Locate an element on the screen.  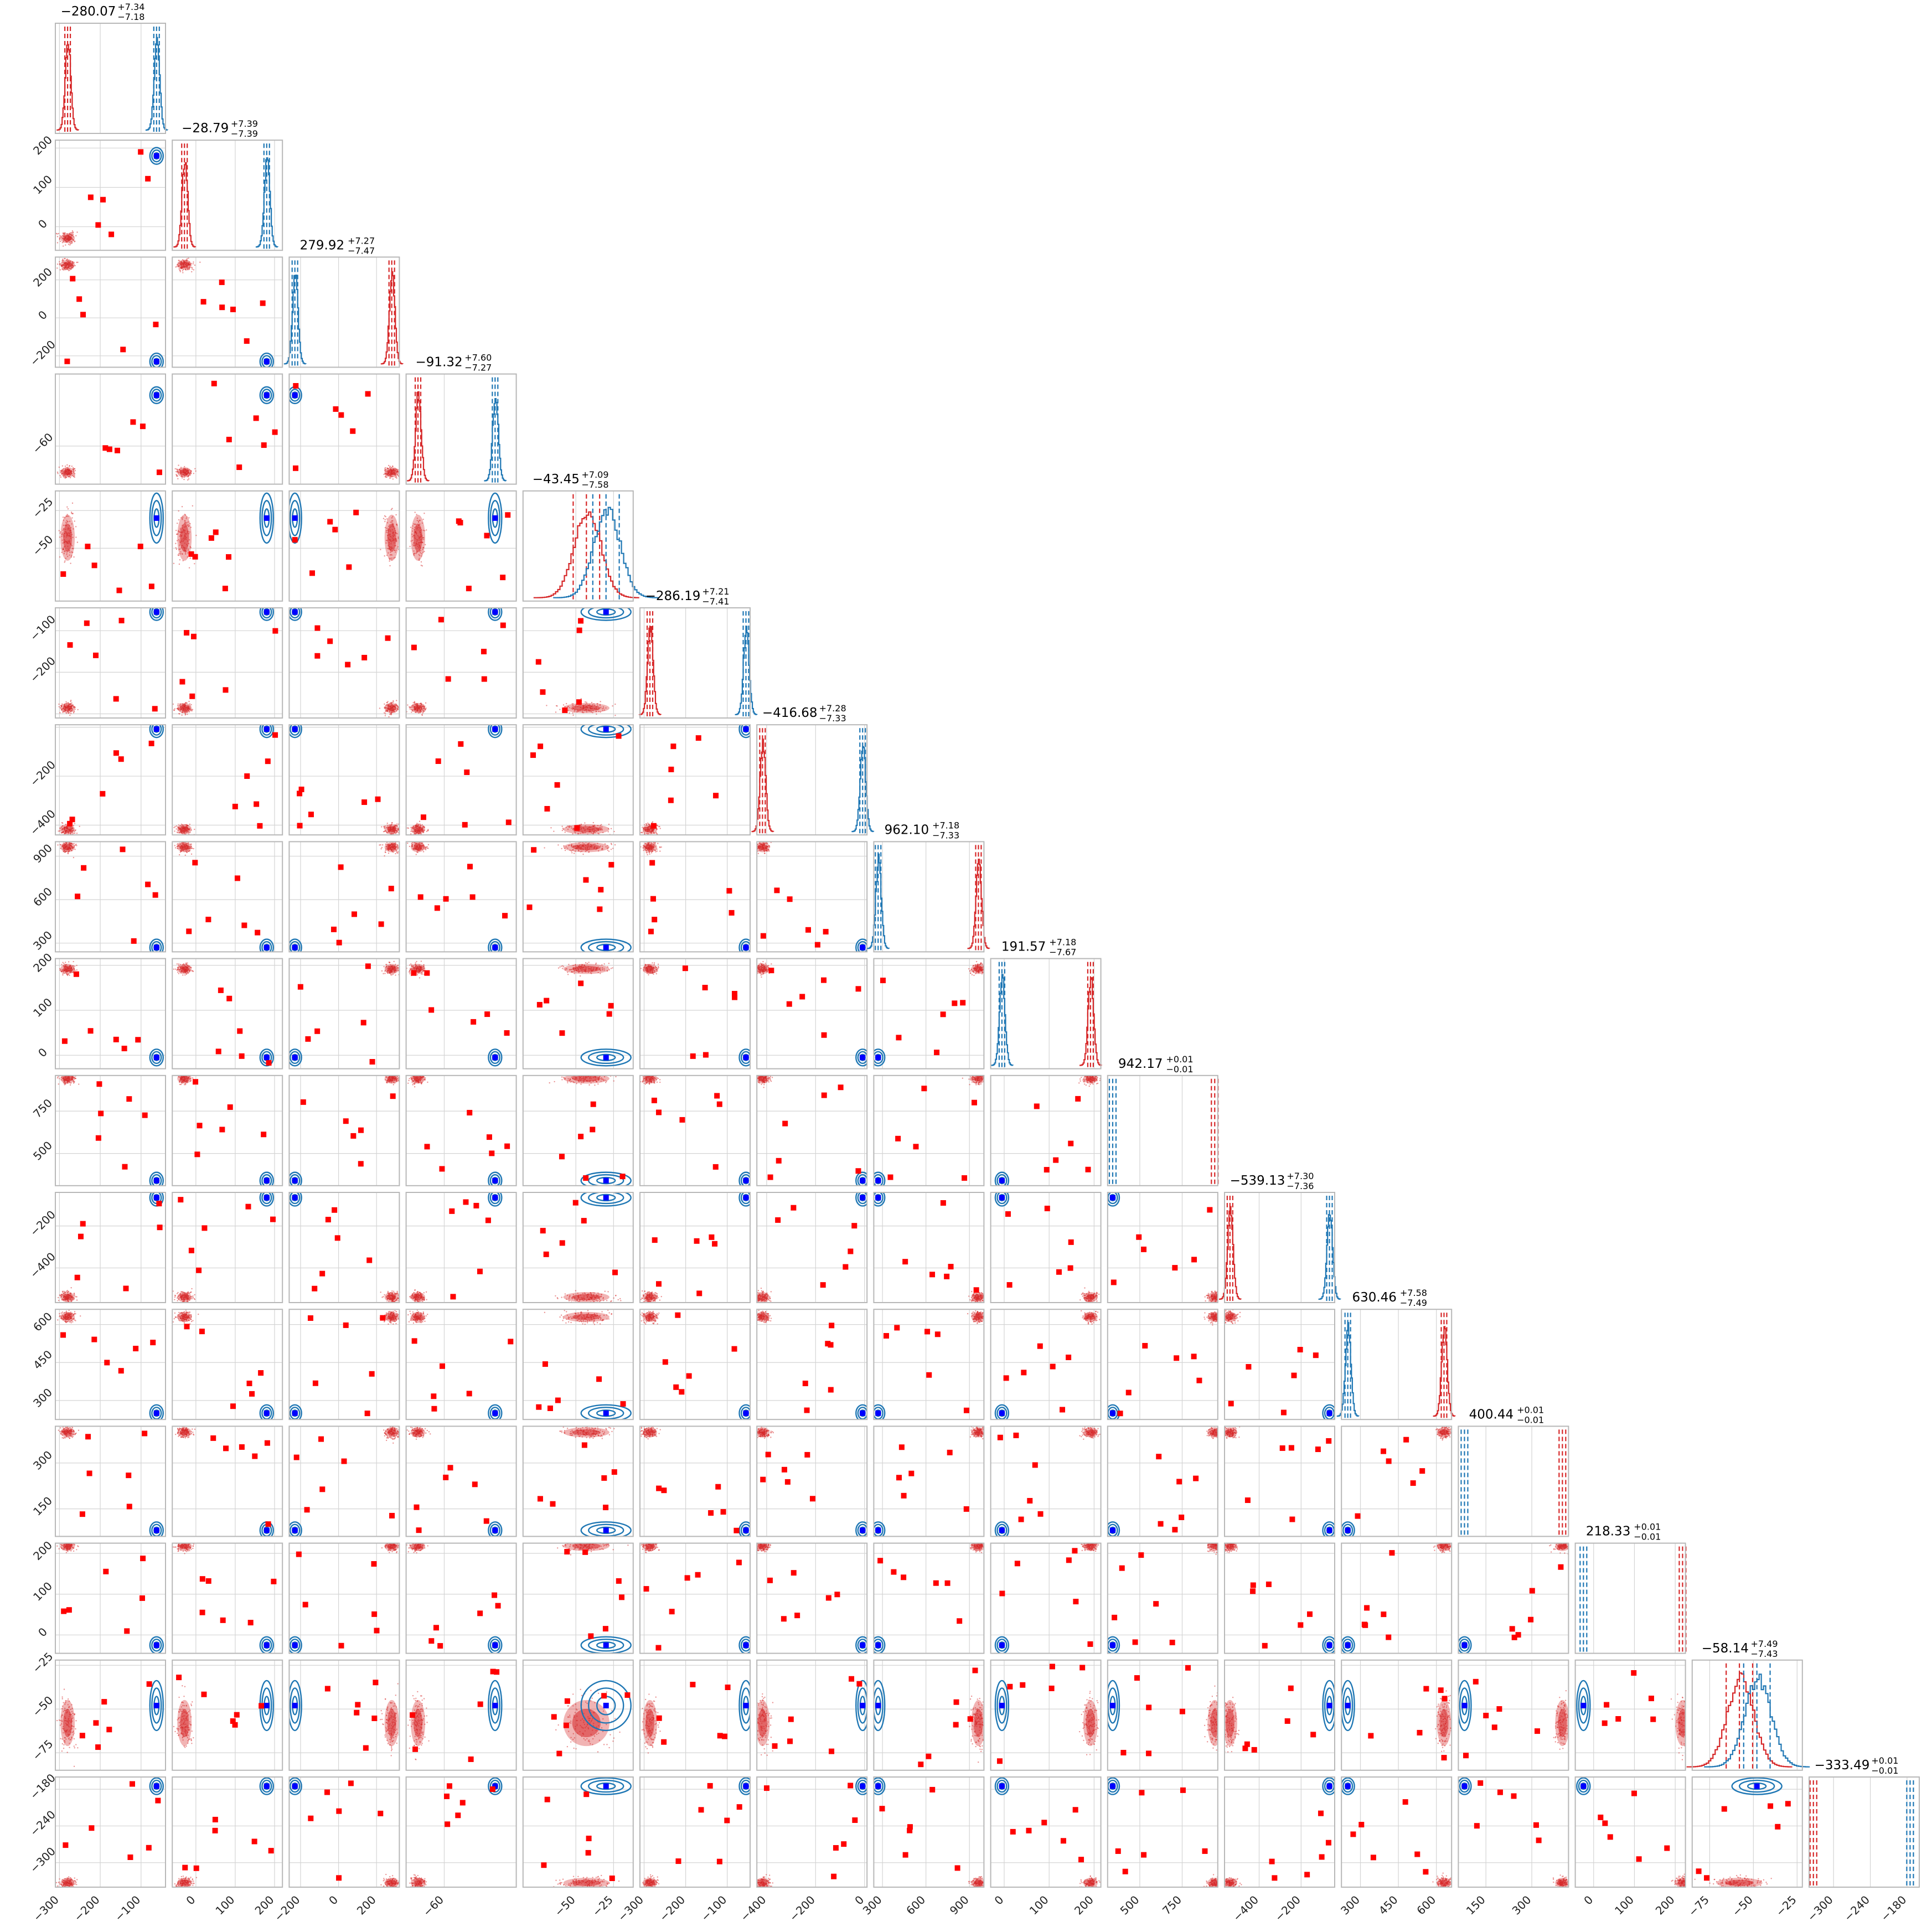
panel-frame is located at coordinates (344, 546).